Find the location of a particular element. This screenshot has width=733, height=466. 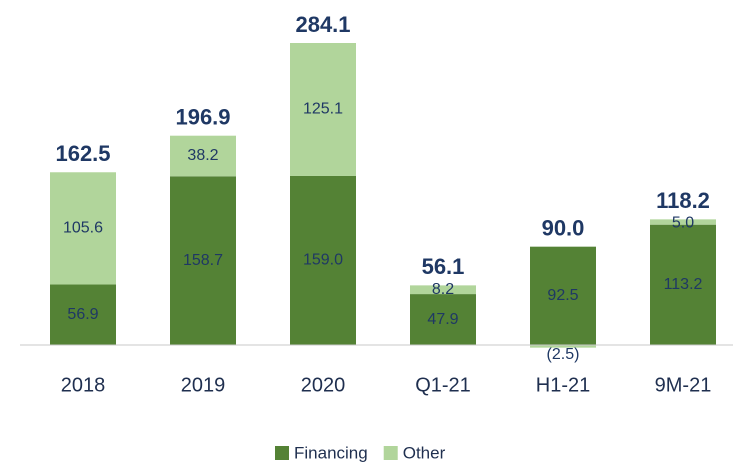

legend-label: Financing is located at coordinates (331, 452).